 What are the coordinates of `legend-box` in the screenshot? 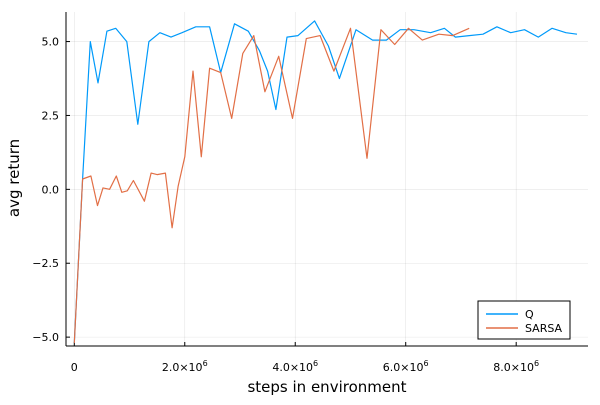 It's located at (524, 320).